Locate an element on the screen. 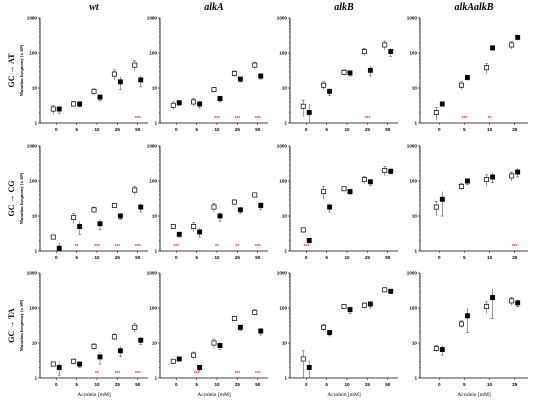 The width and height of the screenshot is (550, 403). significance-label: ** is located at coordinates (217, 247).